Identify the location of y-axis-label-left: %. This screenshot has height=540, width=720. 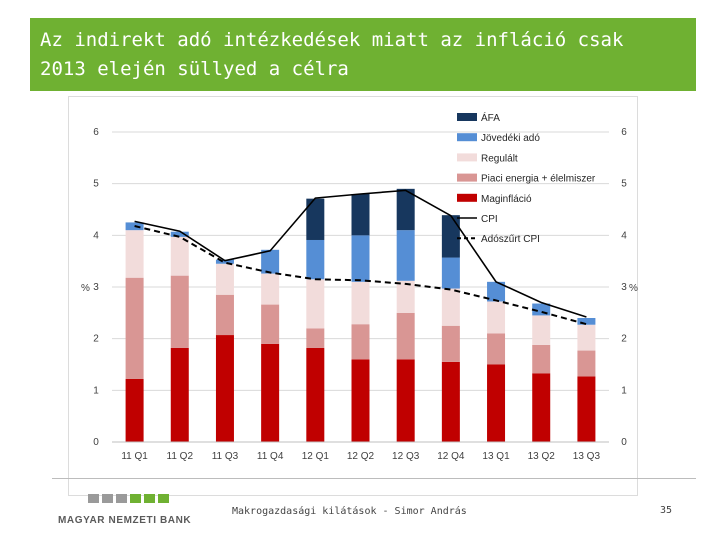
(85, 288).